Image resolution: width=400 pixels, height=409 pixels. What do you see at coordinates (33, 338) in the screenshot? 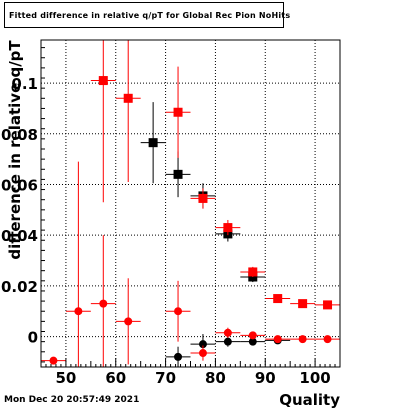
I see `y-tick-label: 0` at bounding box center [33, 338].